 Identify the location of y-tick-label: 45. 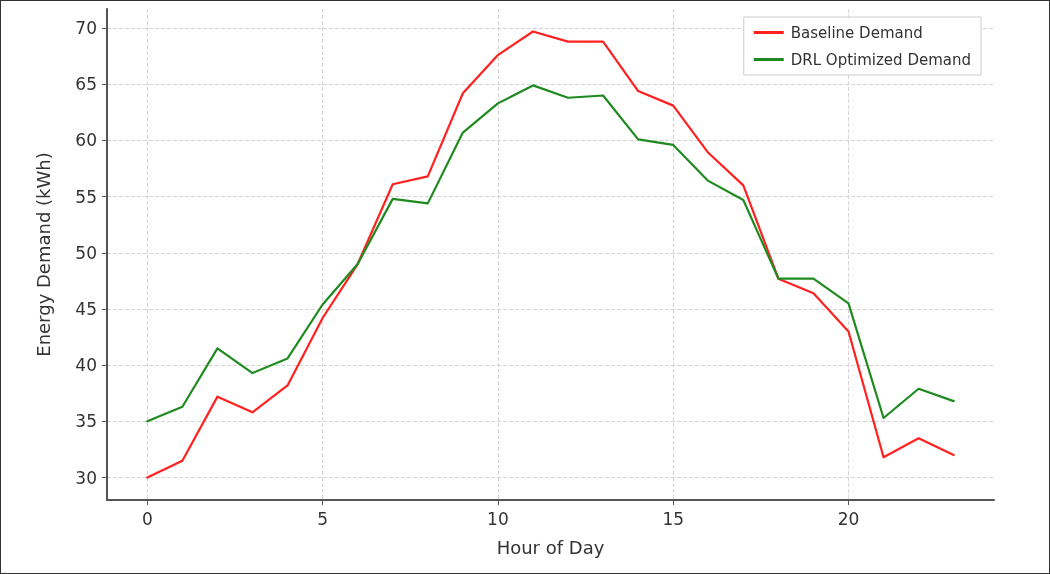
(86, 308).